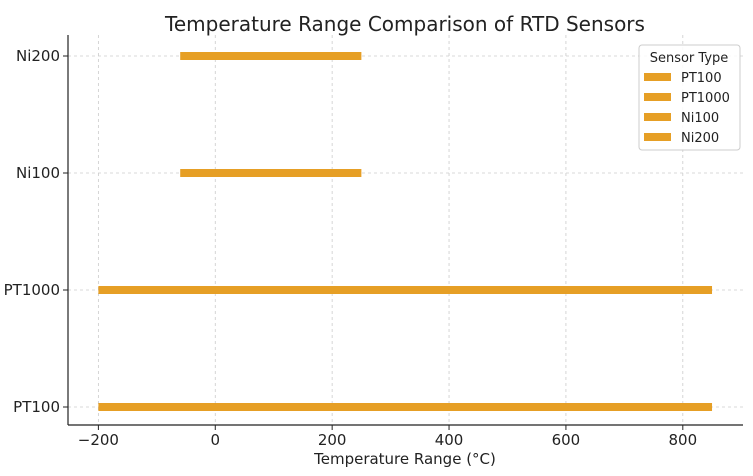 Image resolution: width=753 pixels, height=476 pixels. Describe the element at coordinates (404, 459) in the screenshot. I see `x-axis-label: Temperature Range (°C)` at that location.